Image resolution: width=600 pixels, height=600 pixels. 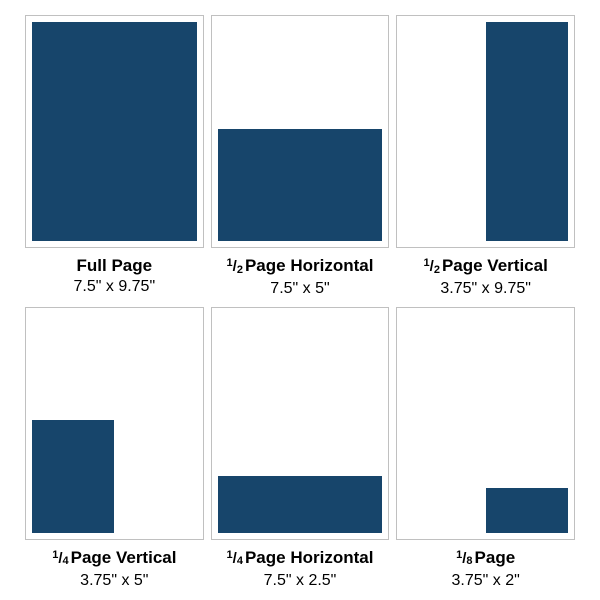 I want to click on caption: 1/4 Page Horizontal 7.5" x 2.5", so click(x=300, y=565).